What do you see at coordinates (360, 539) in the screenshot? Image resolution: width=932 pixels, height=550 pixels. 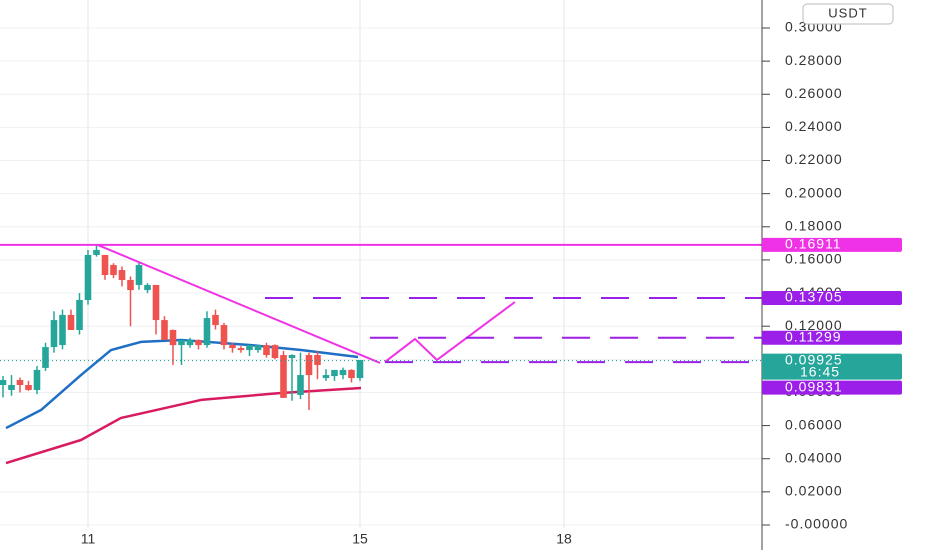 I see `x-tick-label: 15` at bounding box center [360, 539].